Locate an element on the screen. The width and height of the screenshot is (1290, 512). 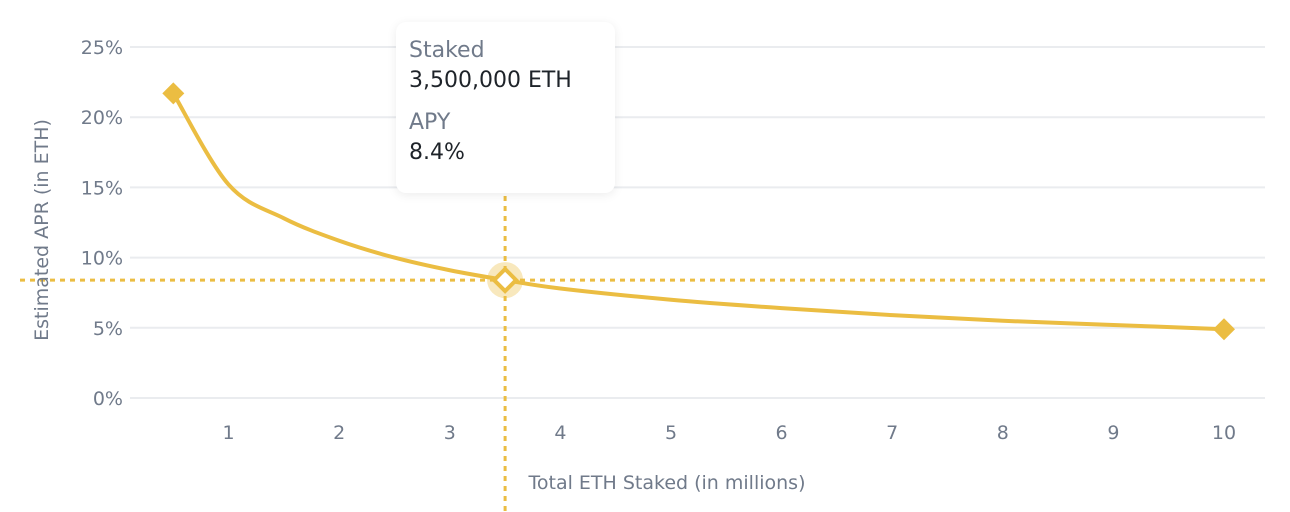
x-tick-label: 2 is located at coordinates (339, 433).